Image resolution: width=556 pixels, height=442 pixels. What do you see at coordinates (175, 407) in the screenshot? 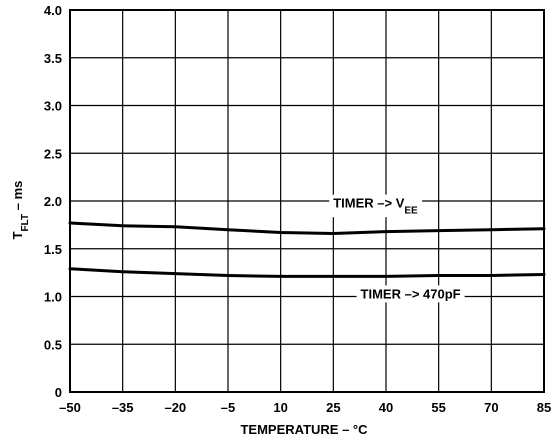
I see `x-tick-label: –20` at bounding box center [175, 407].